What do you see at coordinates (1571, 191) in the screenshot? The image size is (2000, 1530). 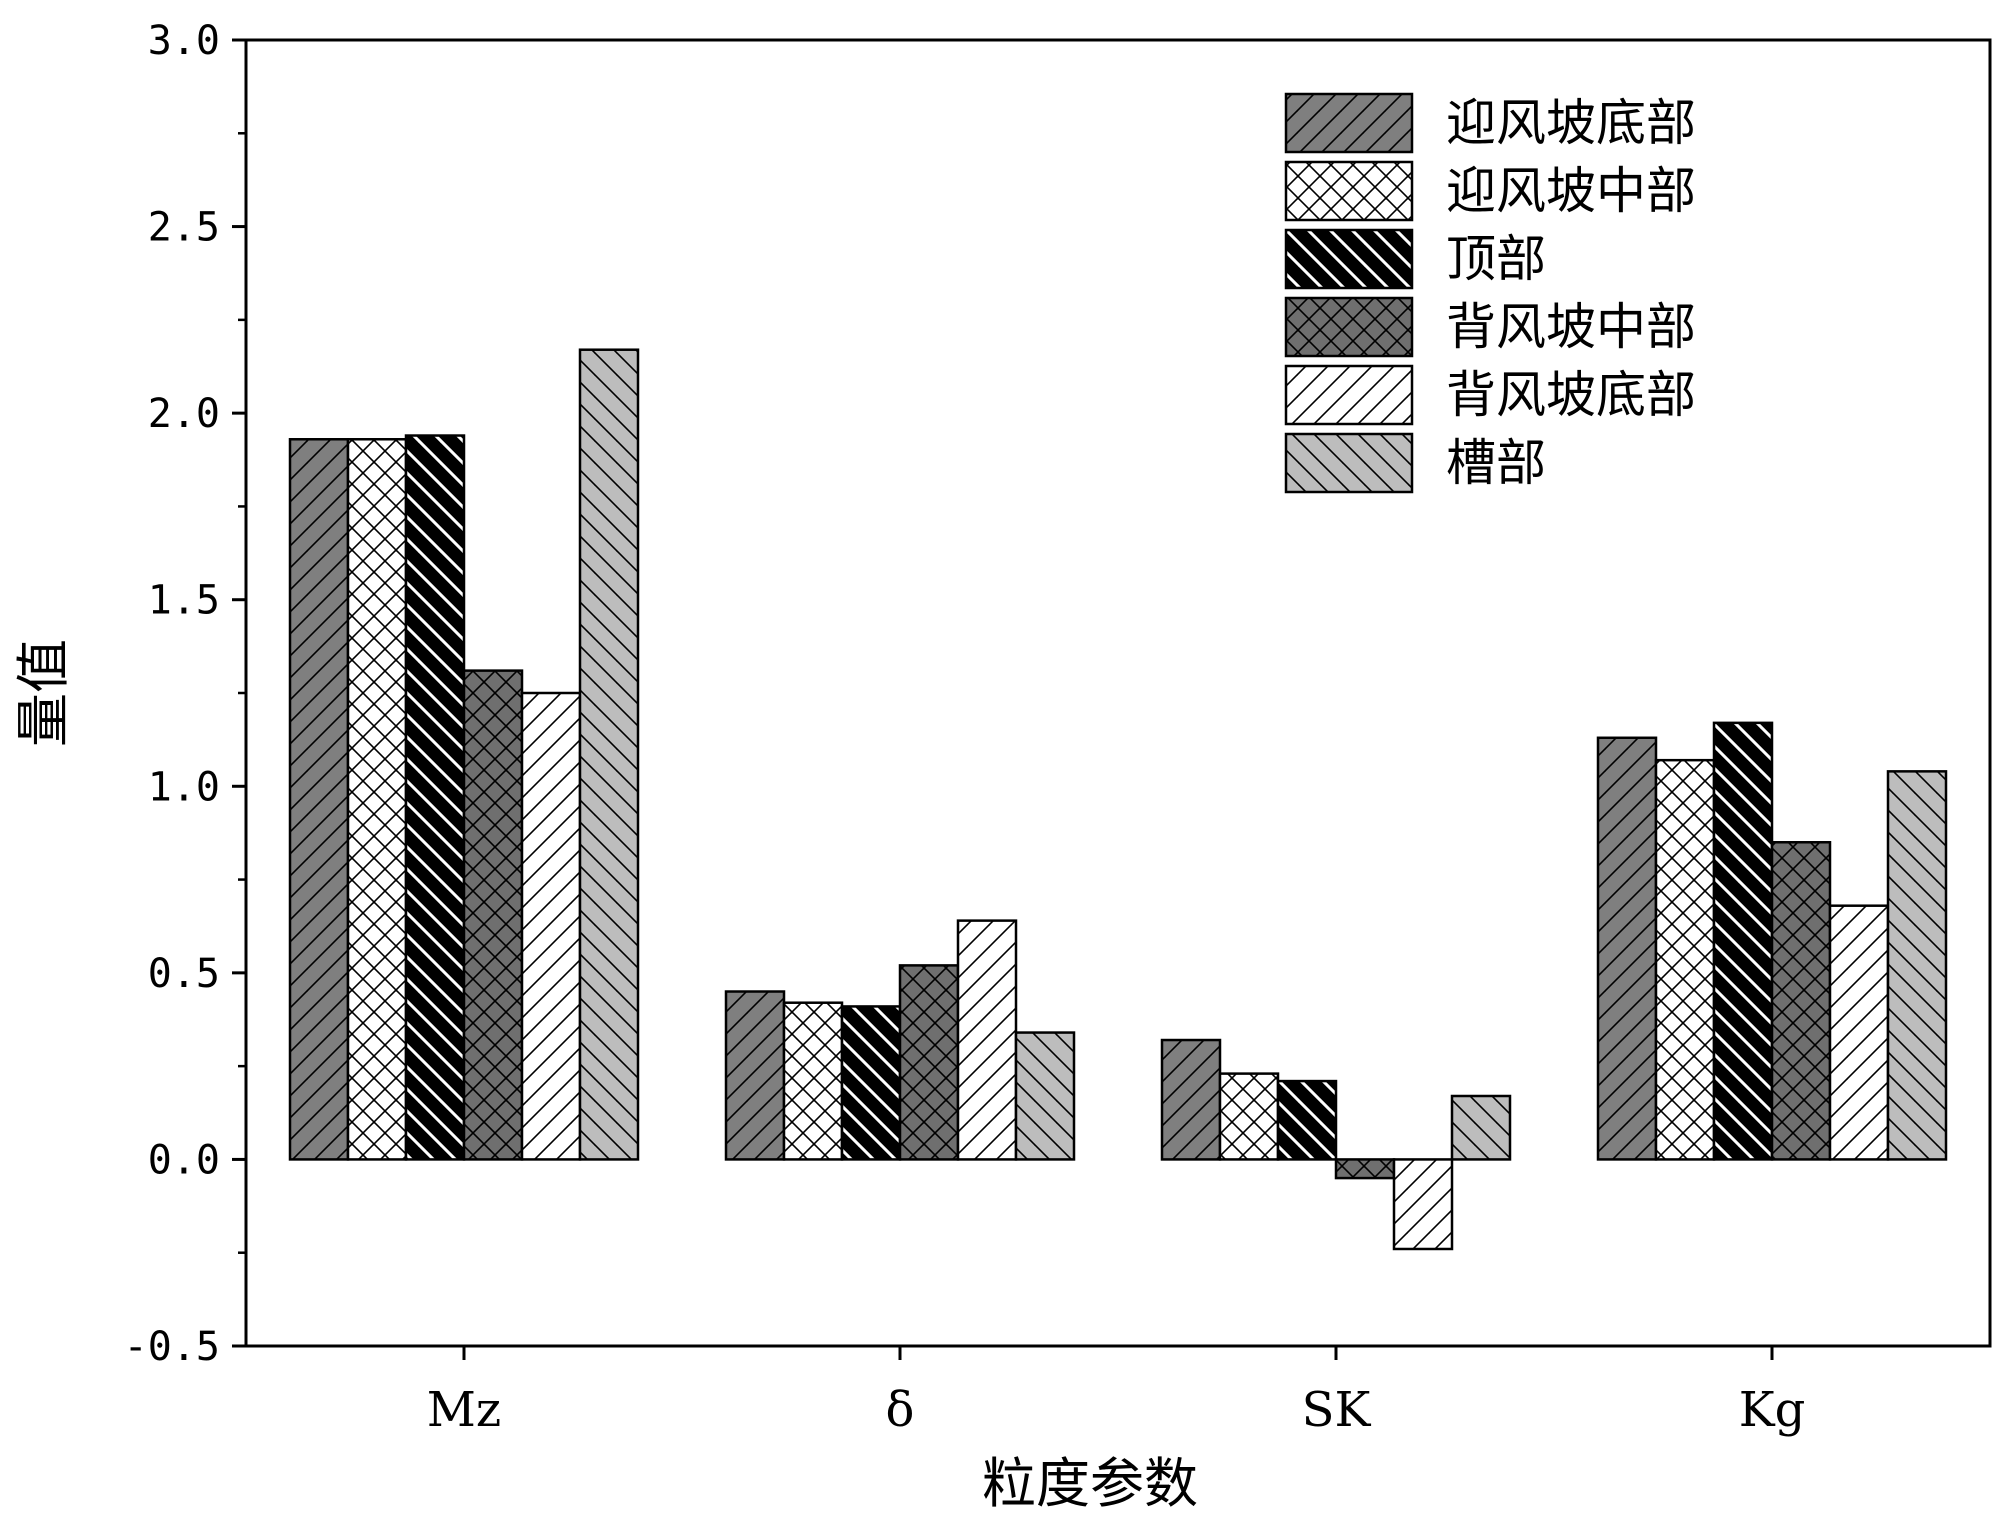 I see `legend-label-1: 迎风坡中部` at bounding box center [1571, 191].